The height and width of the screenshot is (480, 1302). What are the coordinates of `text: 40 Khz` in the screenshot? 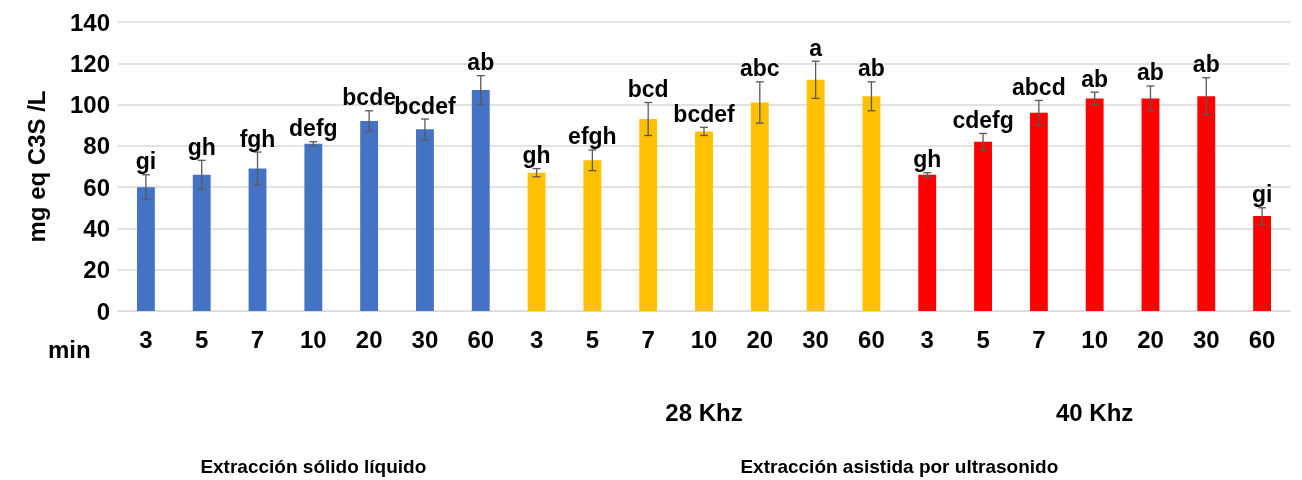 It's located at (1094, 412).